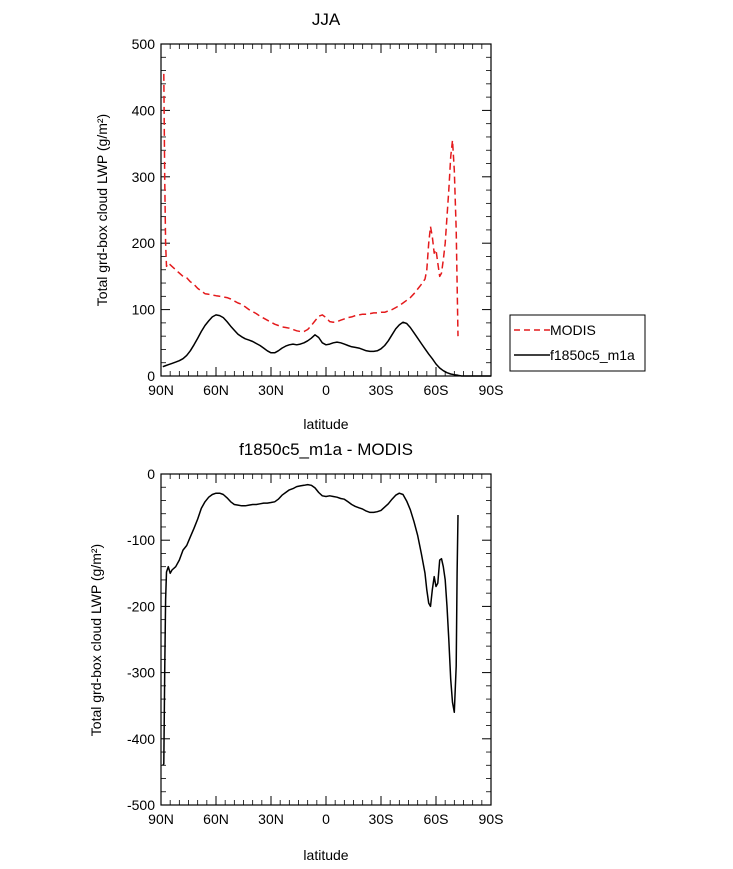 This screenshot has height=869, width=733. I want to click on legend-label-modis: MODIS, so click(573, 330).